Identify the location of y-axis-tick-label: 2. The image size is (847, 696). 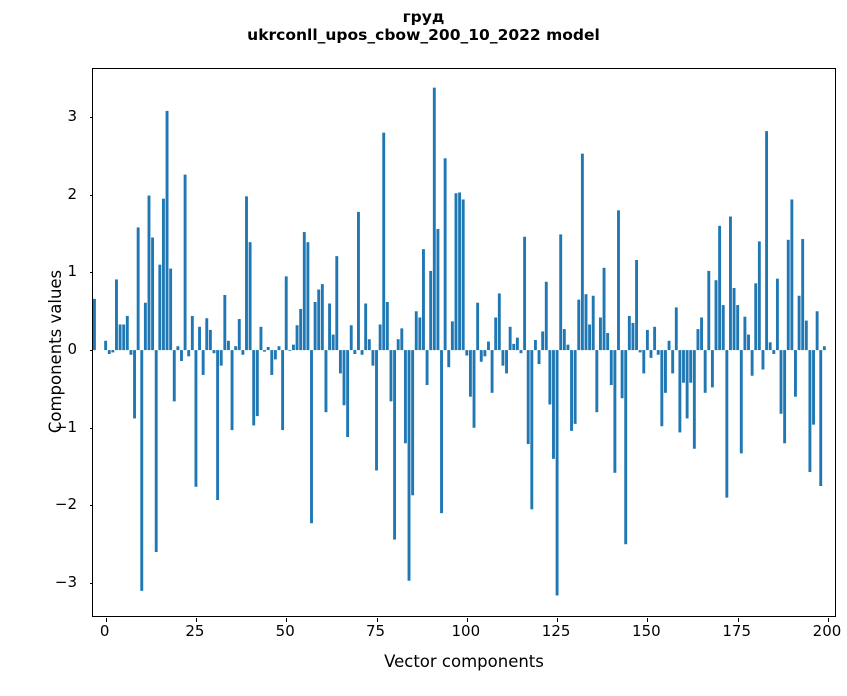
(72, 193).